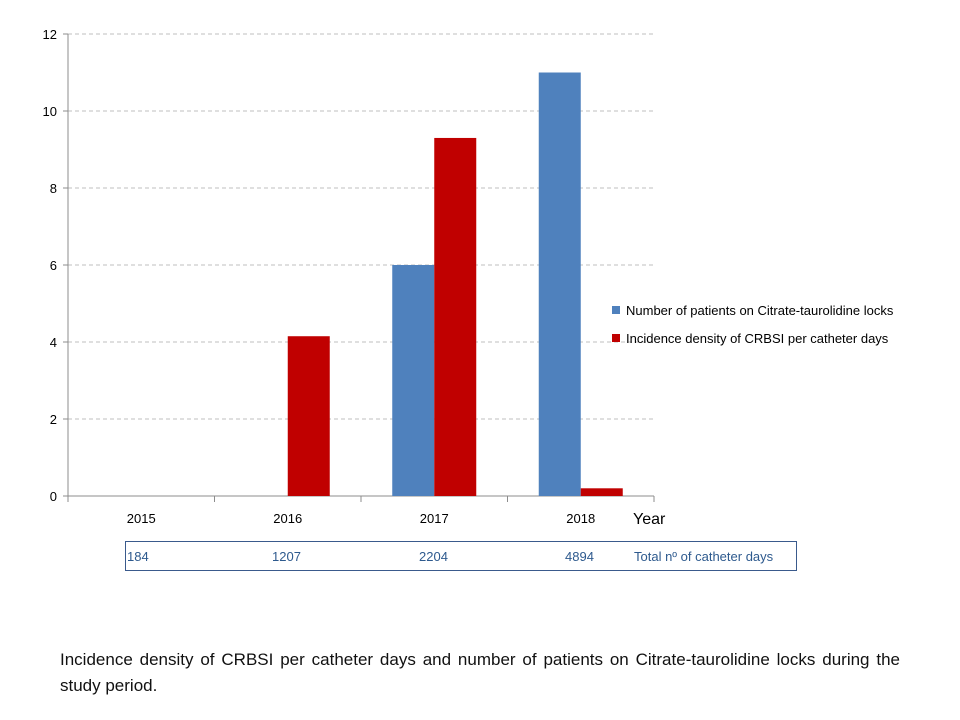  What do you see at coordinates (286, 556) in the screenshot?
I see `catheter-days-2016: 1207` at bounding box center [286, 556].